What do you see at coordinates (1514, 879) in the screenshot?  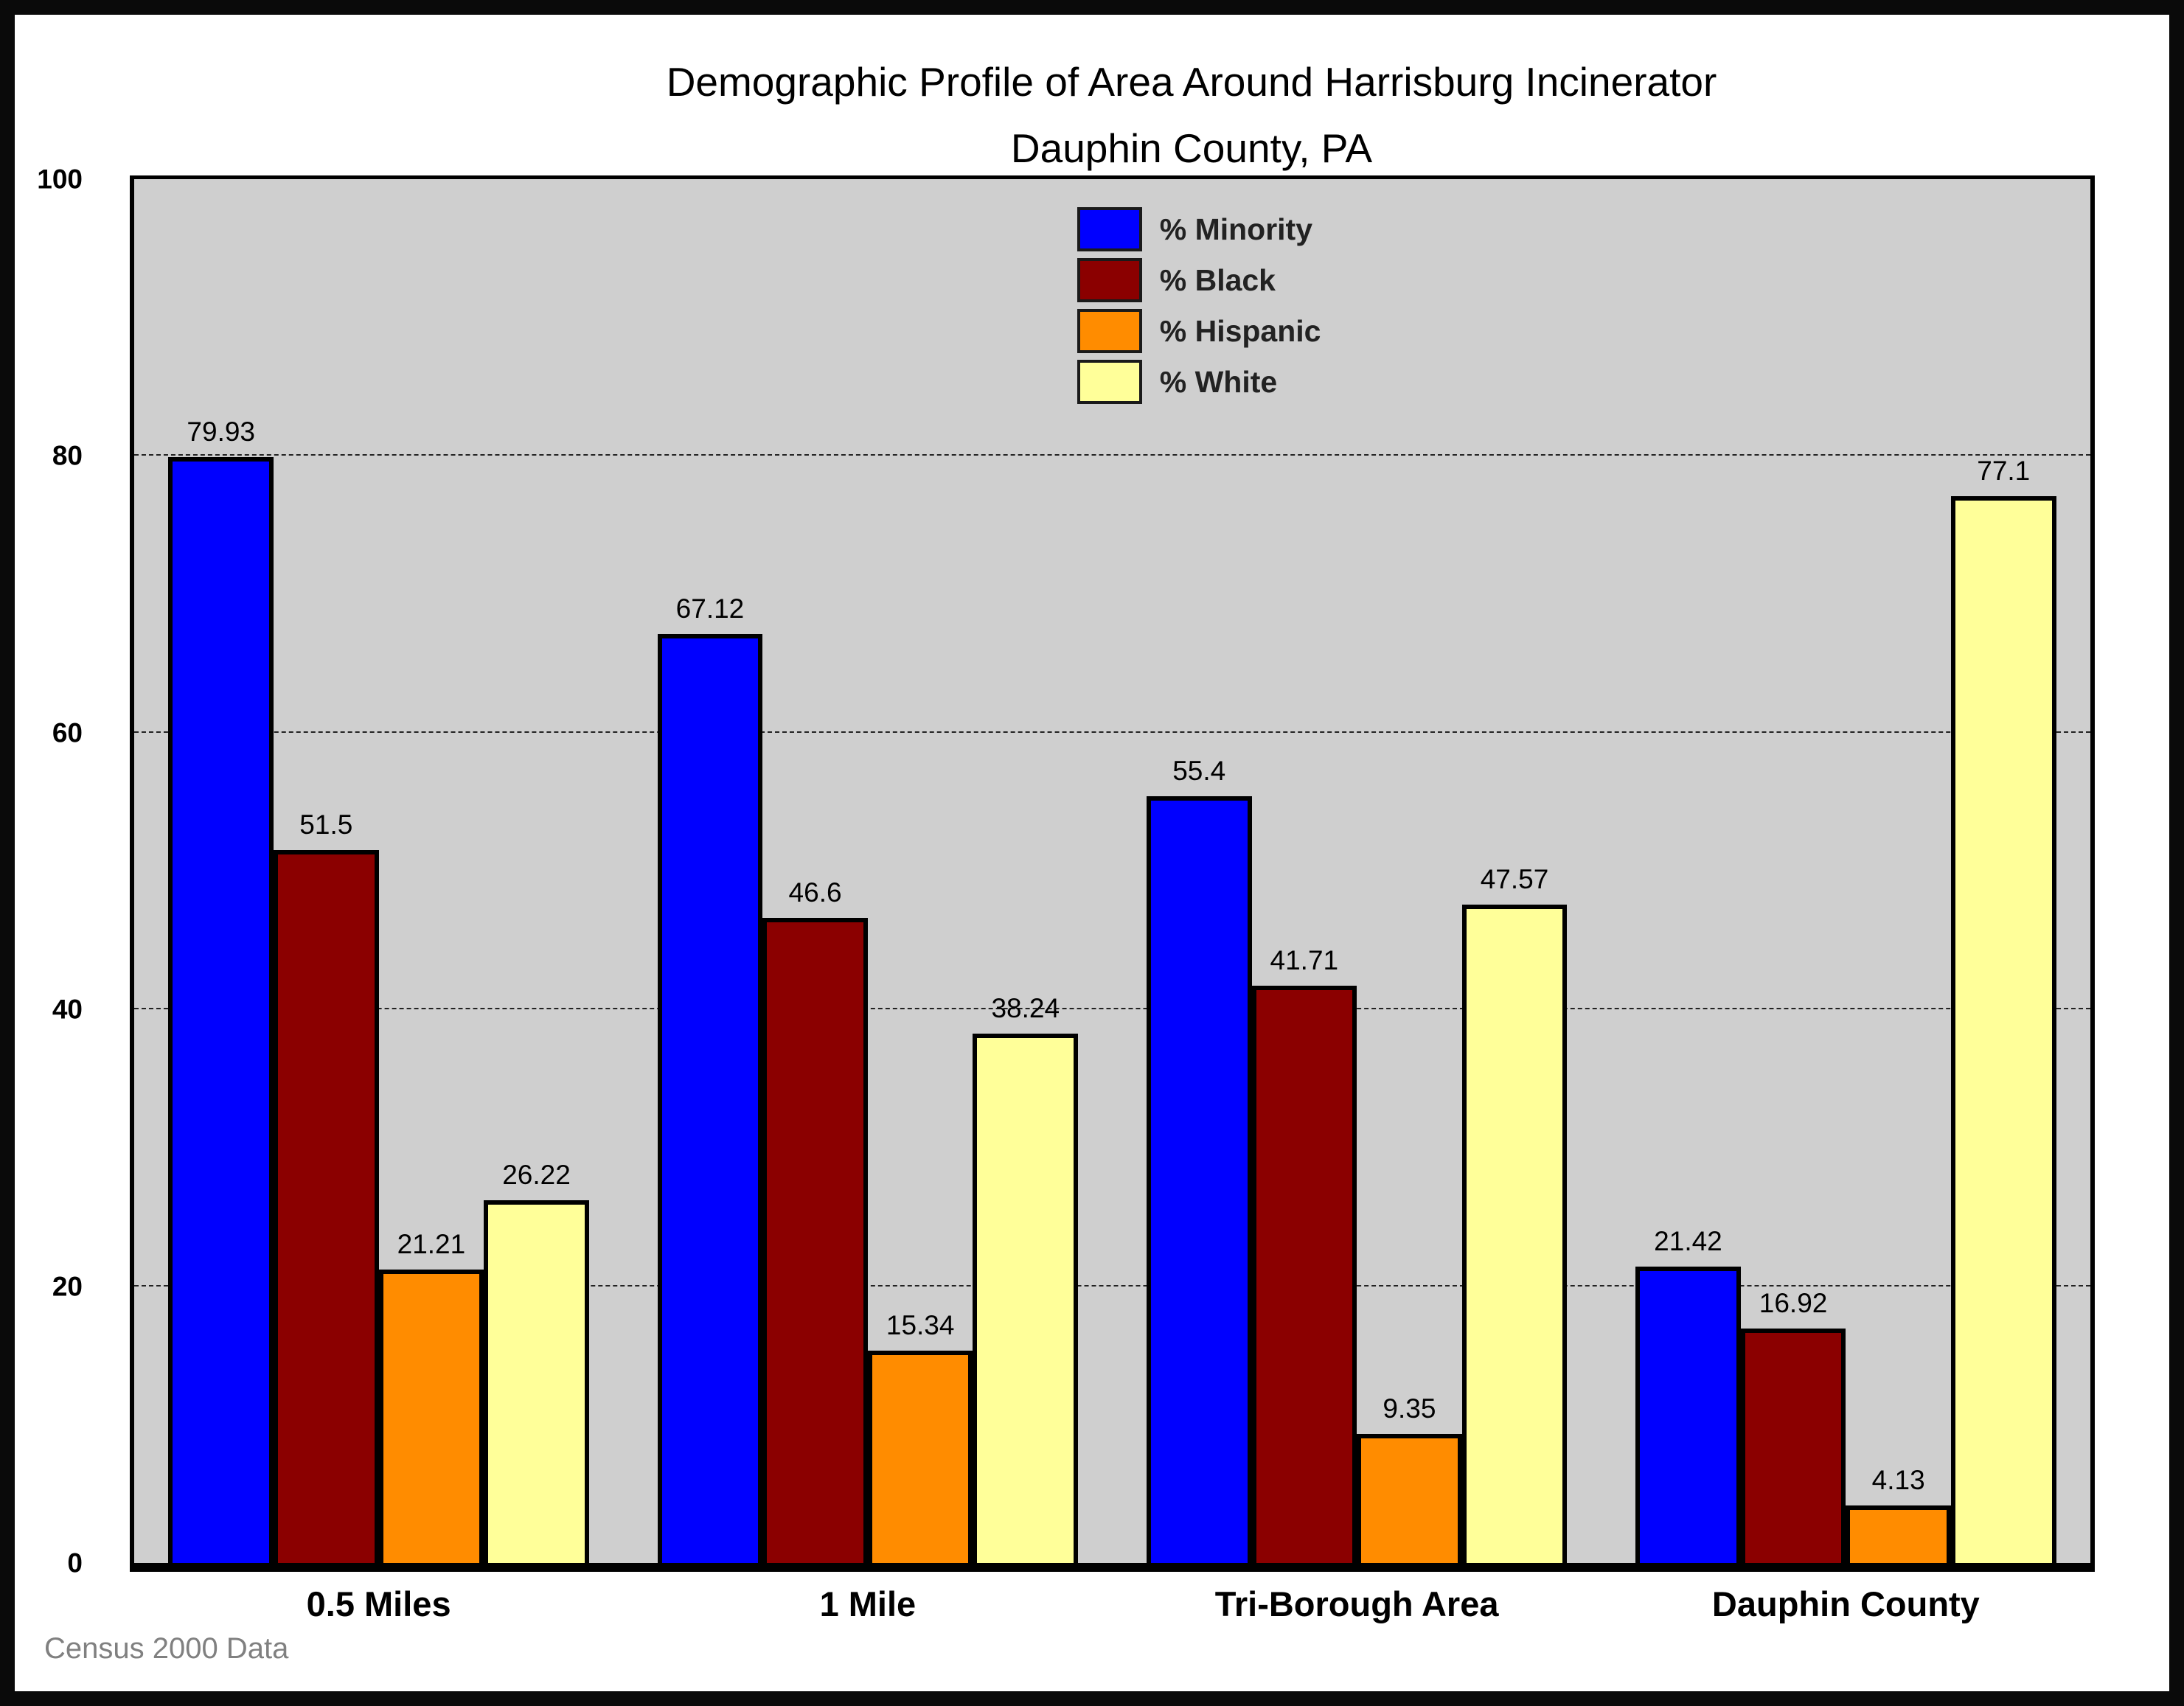 I see `bar-value-label: 47.57` at bounding box center [1514, 879].